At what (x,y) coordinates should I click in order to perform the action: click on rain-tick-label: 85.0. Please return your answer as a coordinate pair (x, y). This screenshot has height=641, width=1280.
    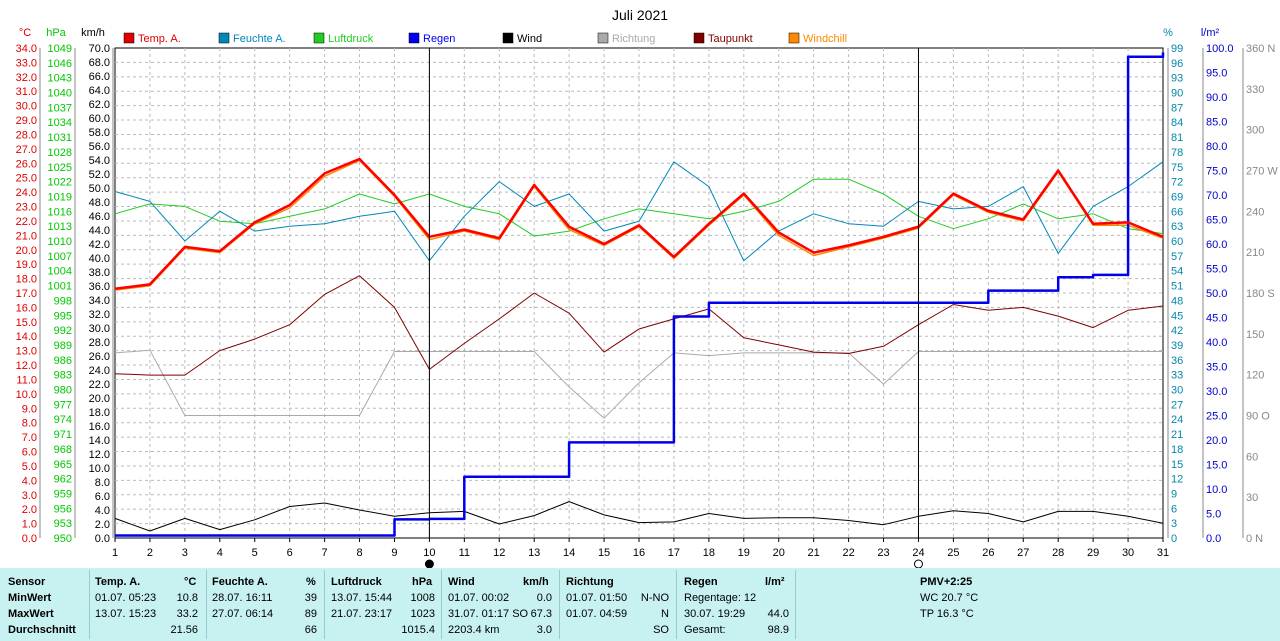
    Looking at the image, I should click on (1216, 123).